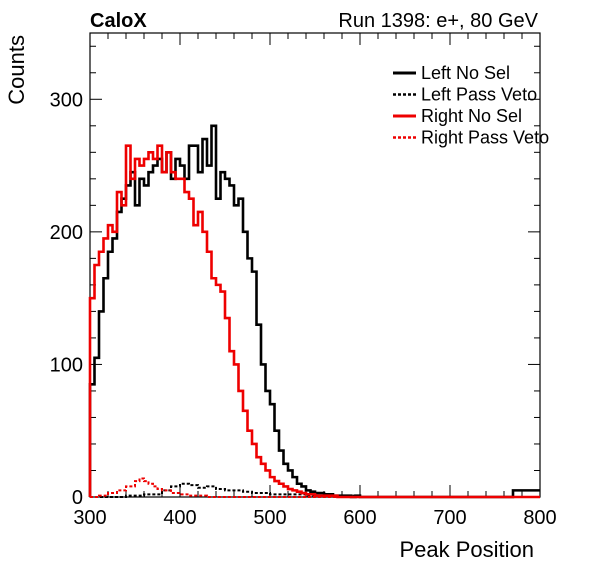  What do you see at coordinates (269, 518) in the screenshot?
I see `x-tick-label: 500` at bounding box center [269, 518].